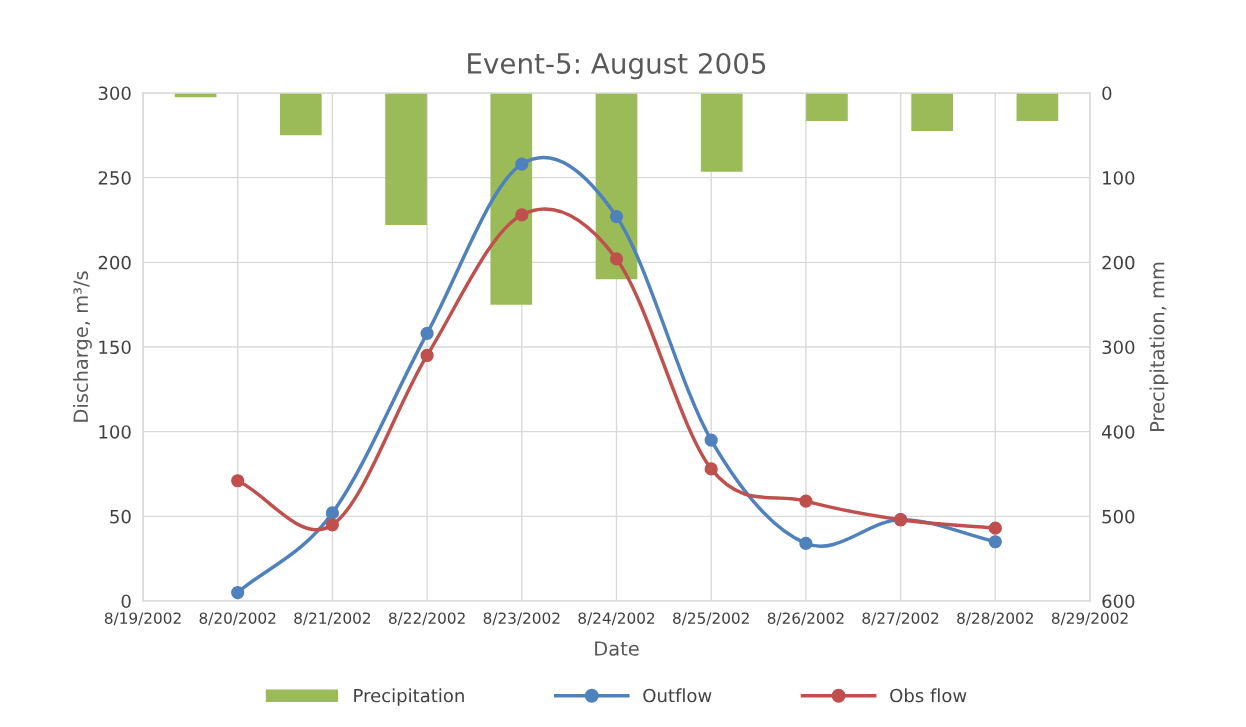 The image size is (1246, 727). I want to click on y2-tick-label: 0, so click(1107, 93).